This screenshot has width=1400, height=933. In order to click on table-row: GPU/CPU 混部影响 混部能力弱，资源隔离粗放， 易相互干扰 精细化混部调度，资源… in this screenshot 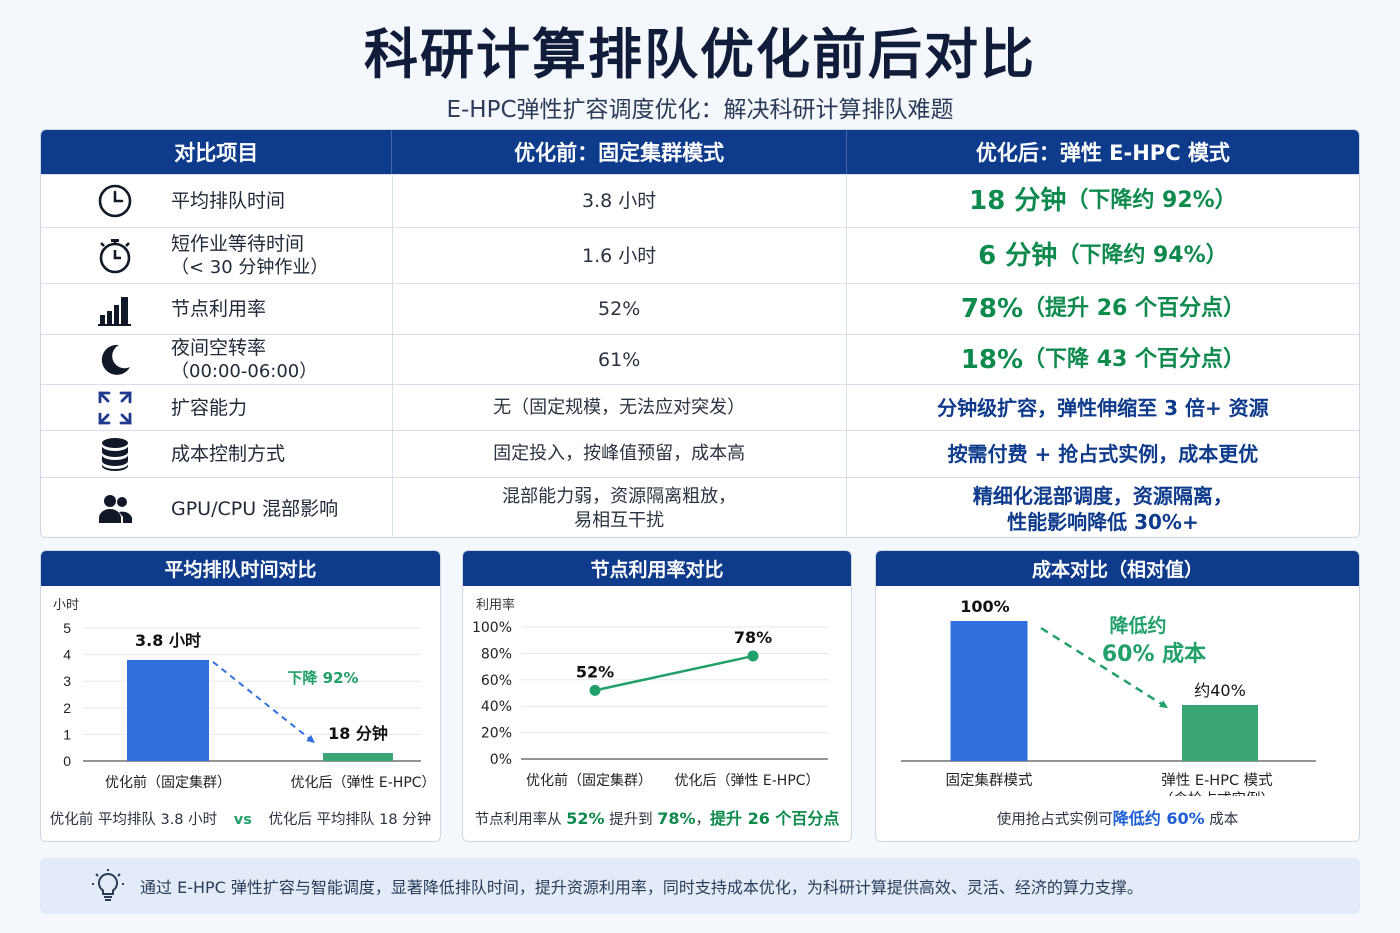, I will do `click(700, 507)`.